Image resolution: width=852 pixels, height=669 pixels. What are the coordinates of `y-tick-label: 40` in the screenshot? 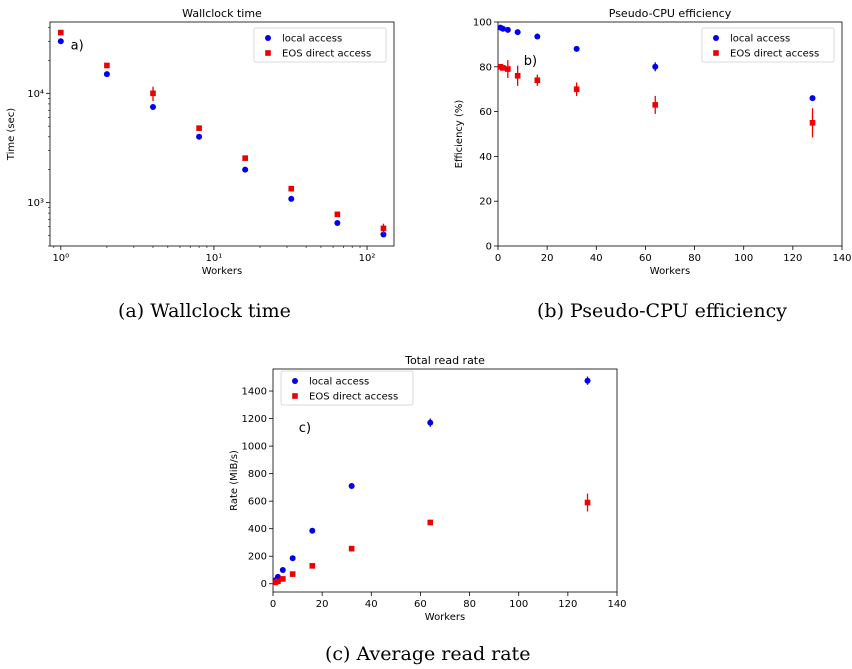 It's located at (485, 157).